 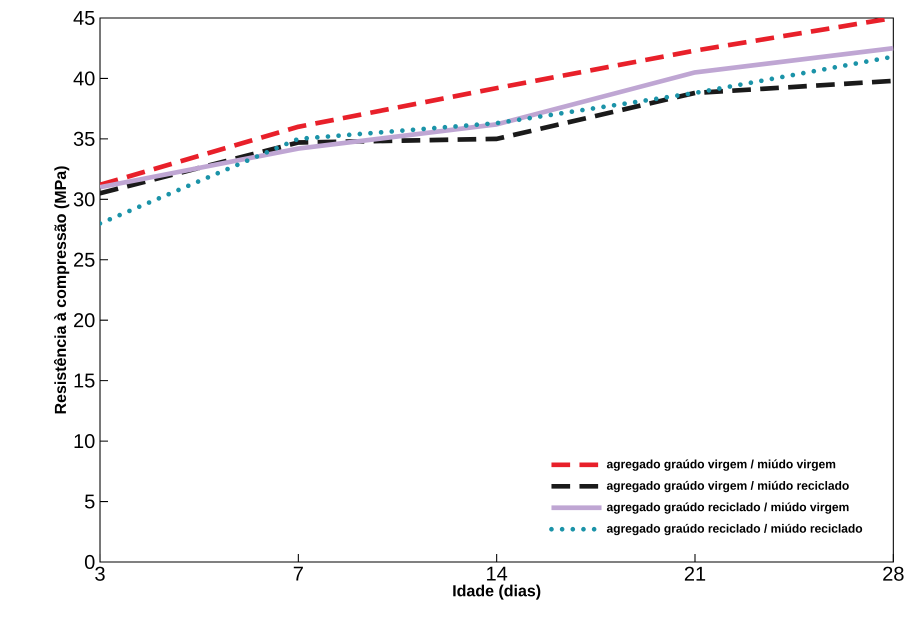 I want to click on y-tick-label: 0, so click(x=89, y=562).